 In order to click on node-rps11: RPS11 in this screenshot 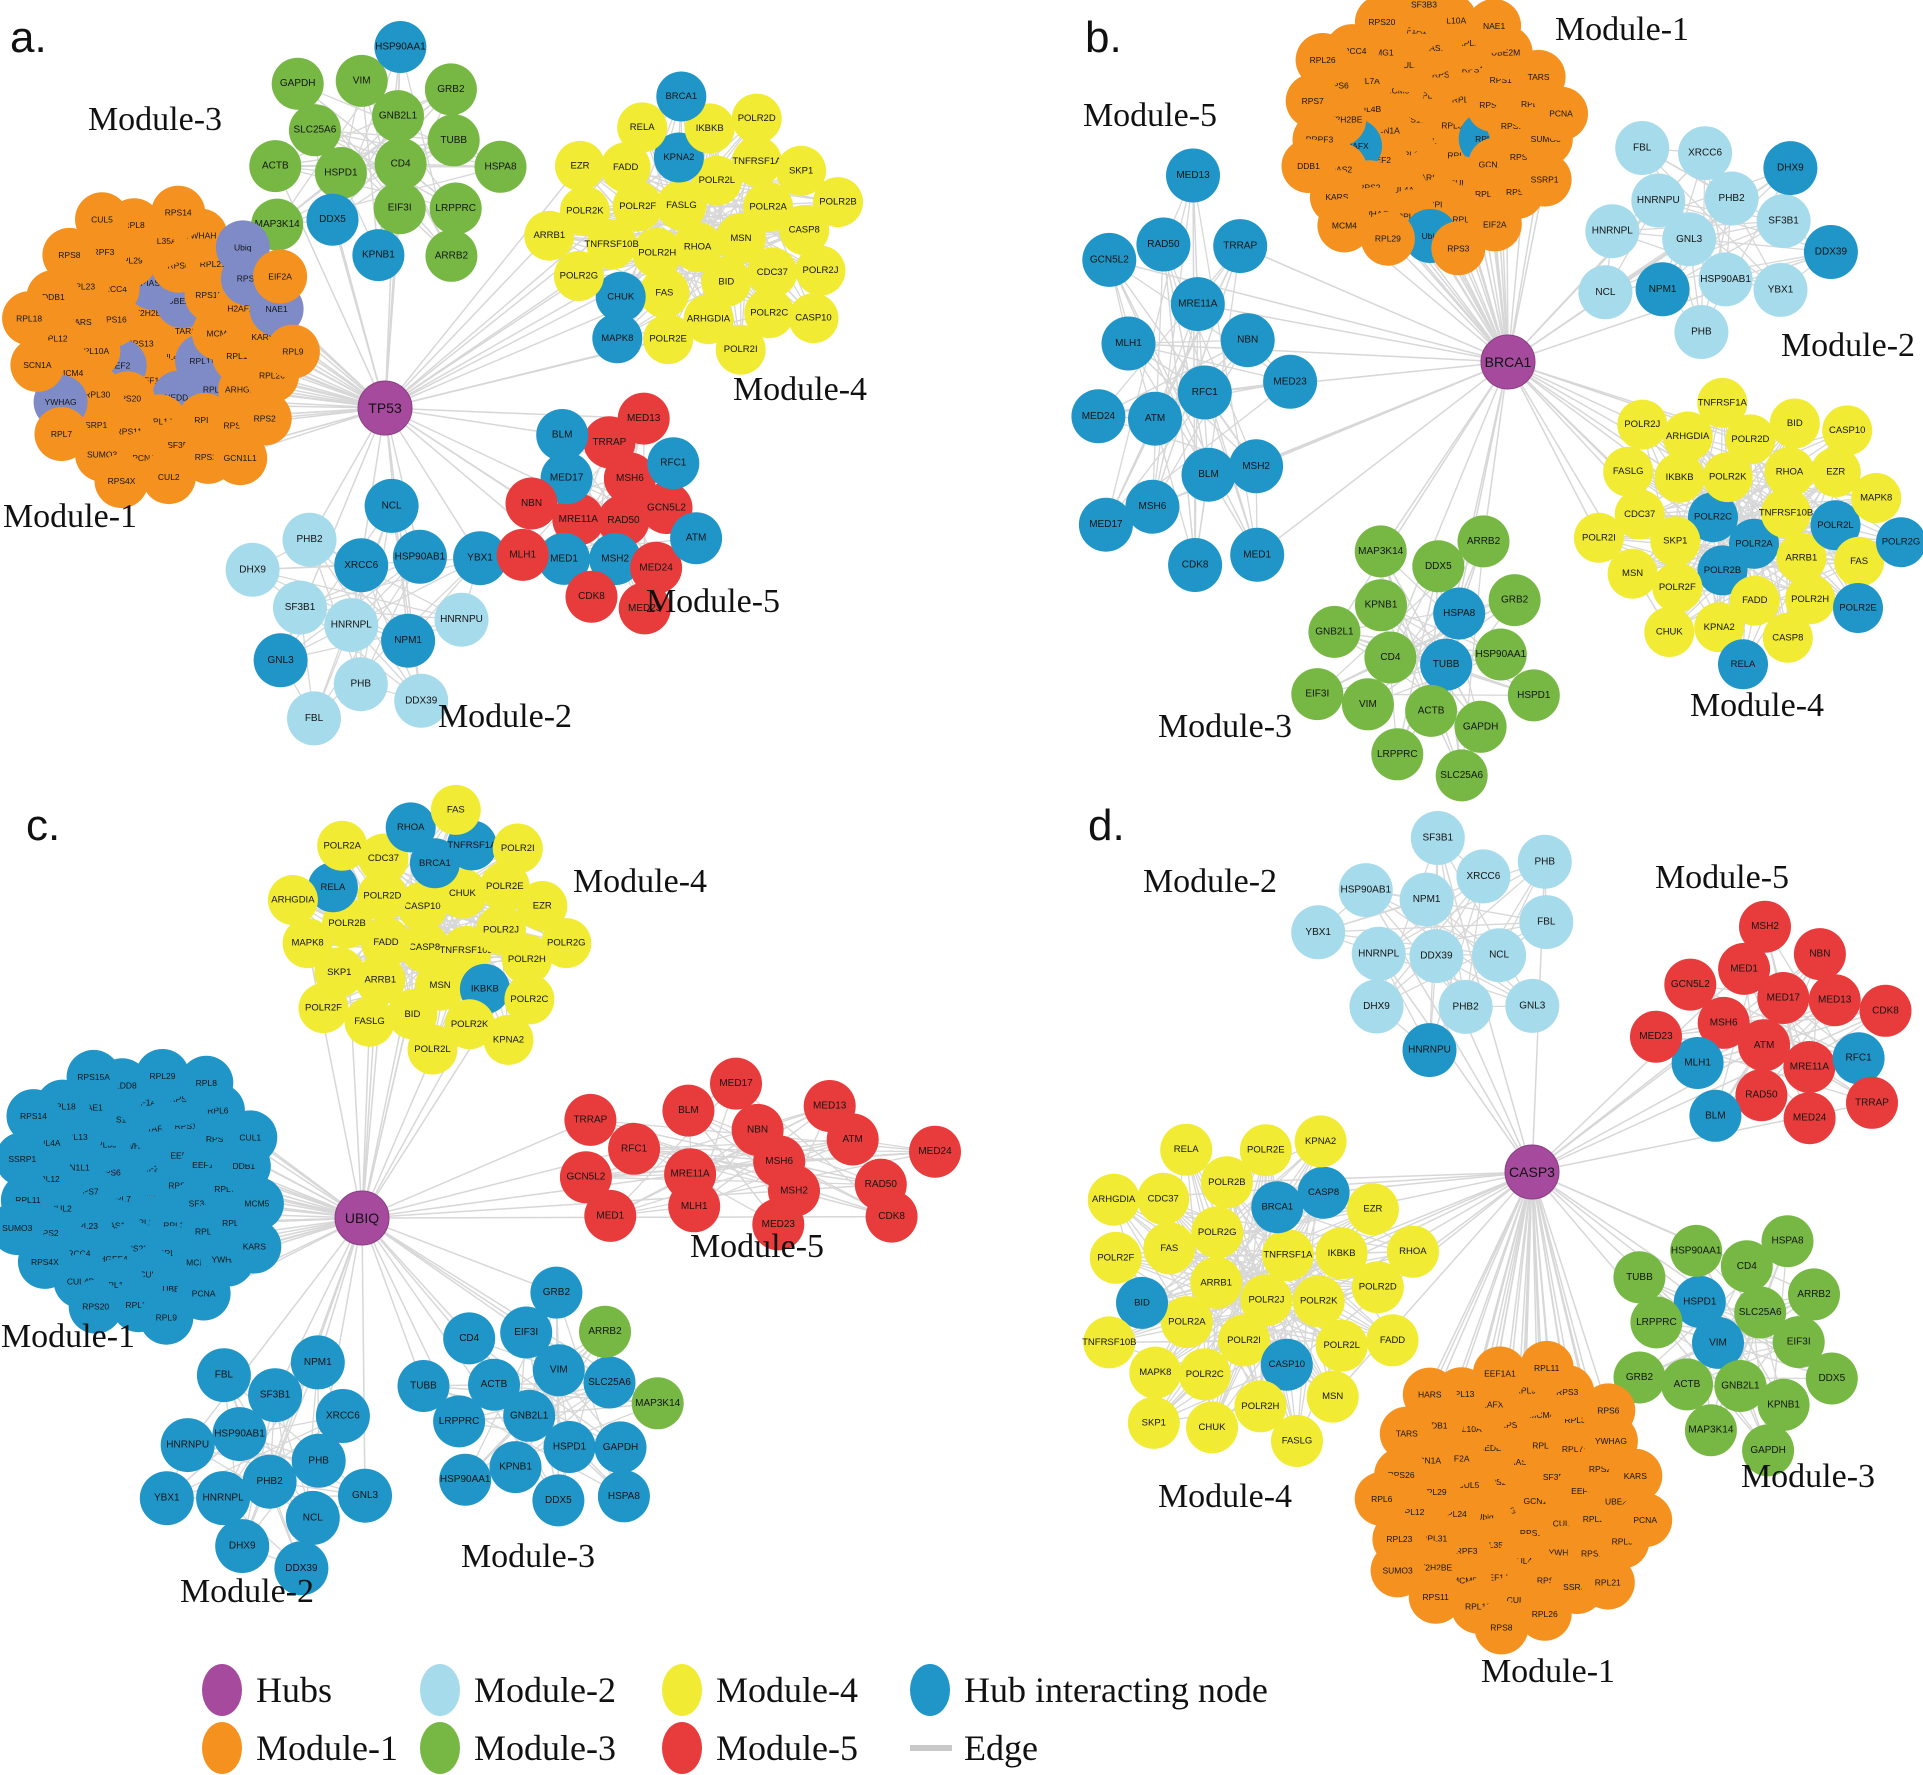, I will do `click(1435, 1596)`.